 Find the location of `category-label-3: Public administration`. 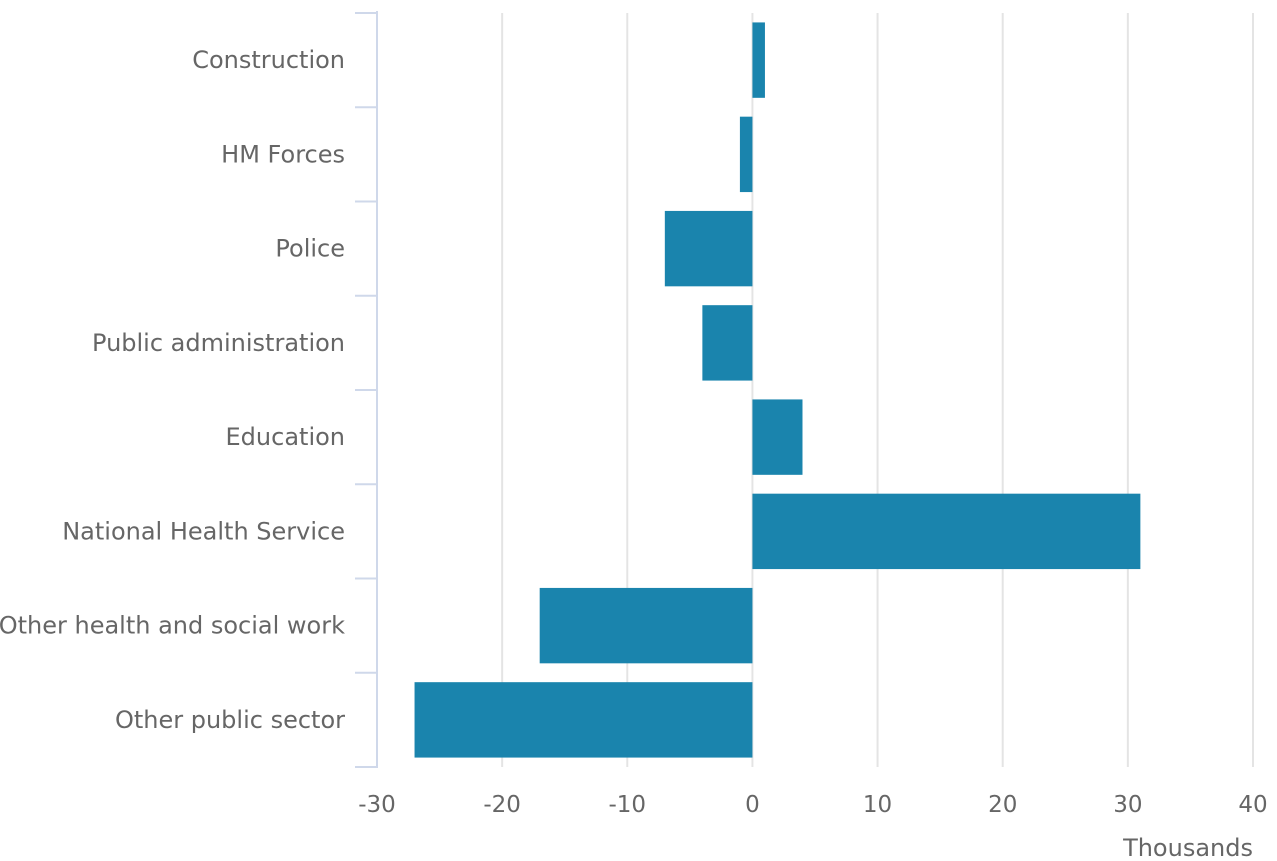

category-label-3: Public administration is located at coordinates (218, 343).